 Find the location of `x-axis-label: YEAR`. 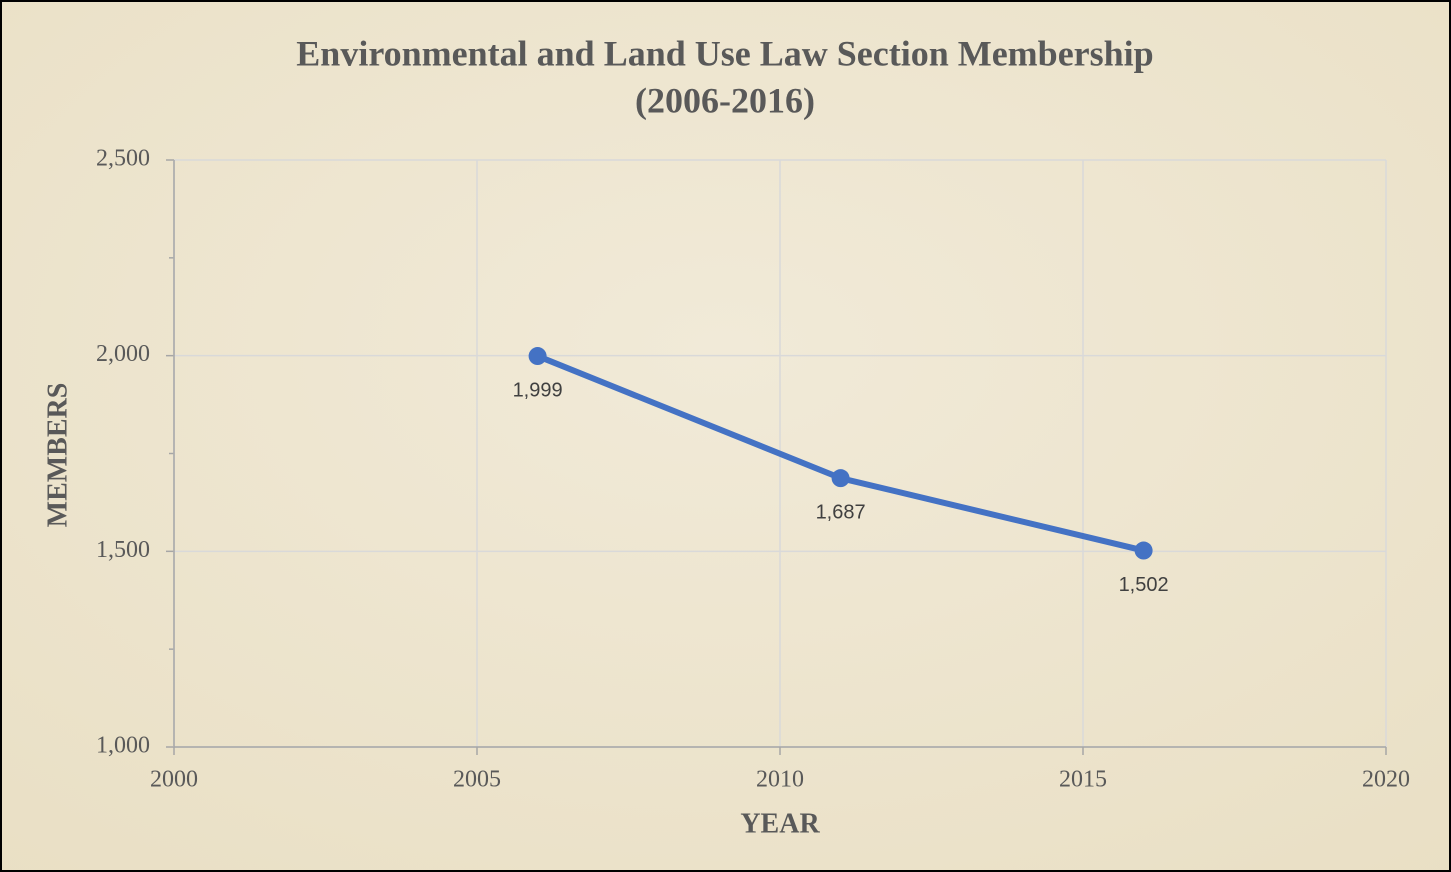

x-axis-label: YEAR is located at coordinates (780, 823).